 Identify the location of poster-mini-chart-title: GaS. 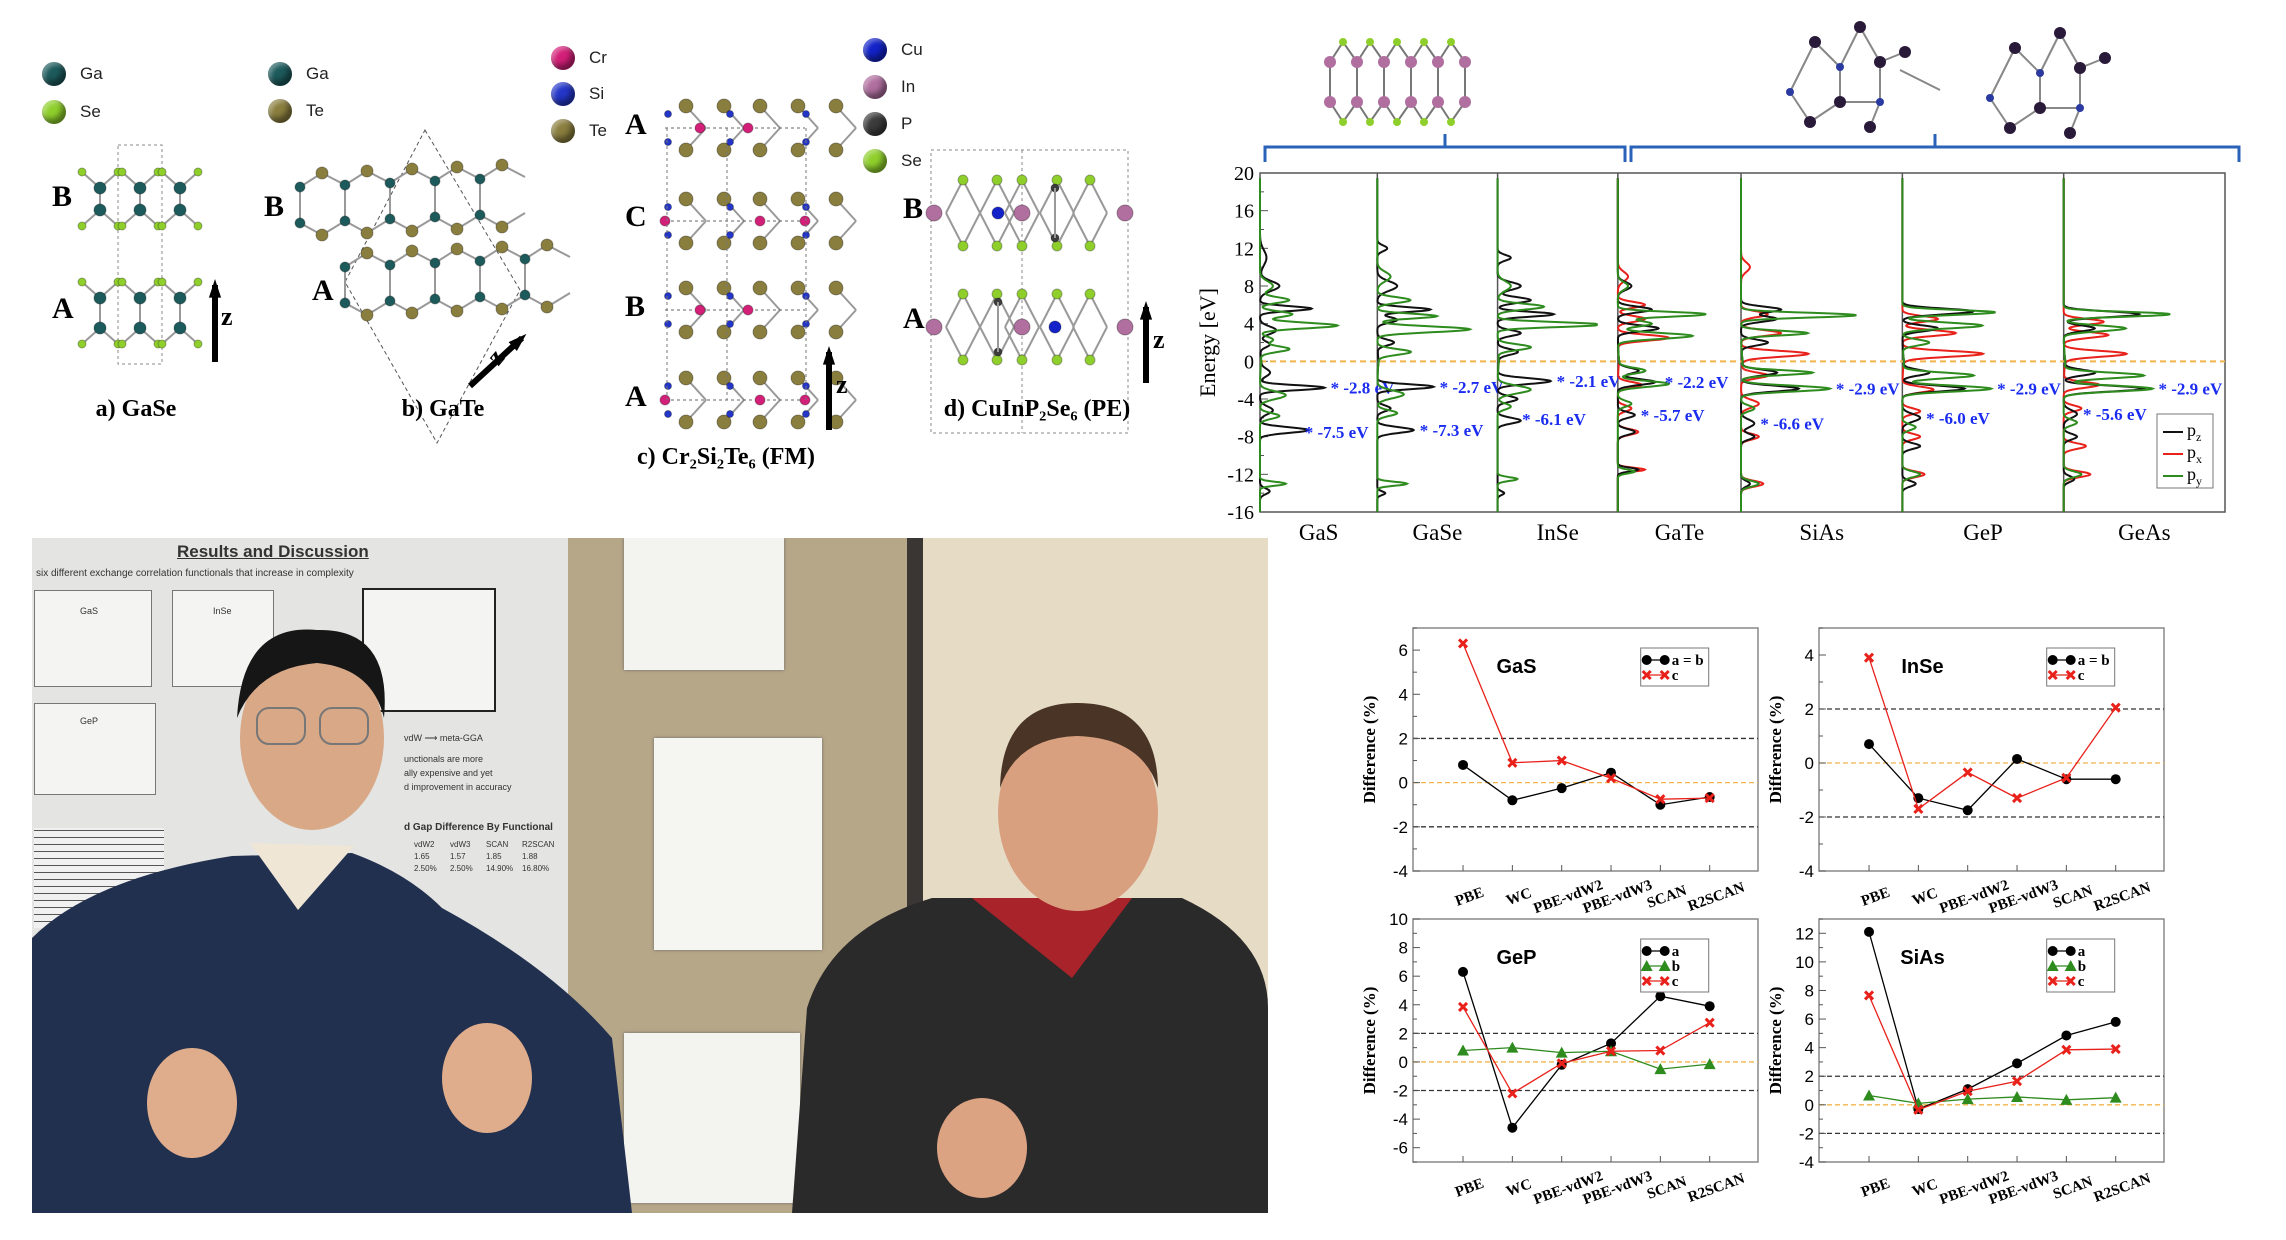
(89, 611).